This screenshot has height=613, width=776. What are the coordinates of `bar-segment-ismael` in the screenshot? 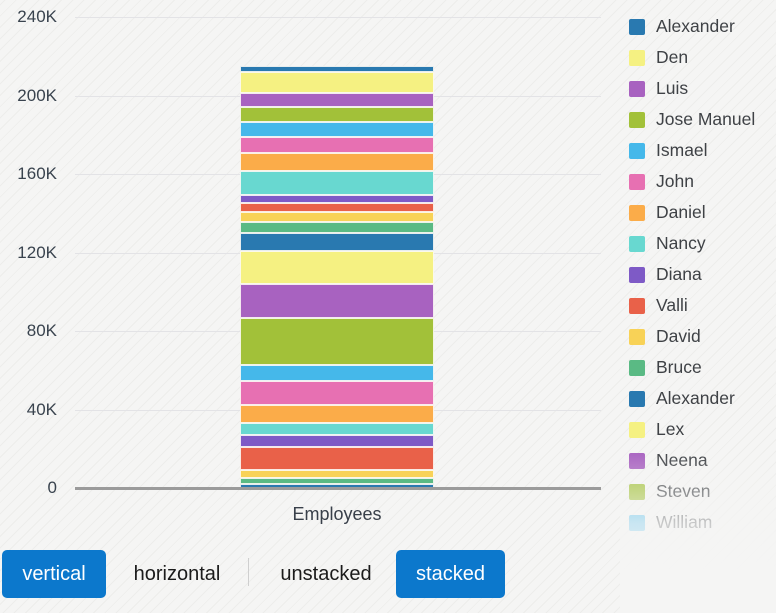 It's located at (337, 130).